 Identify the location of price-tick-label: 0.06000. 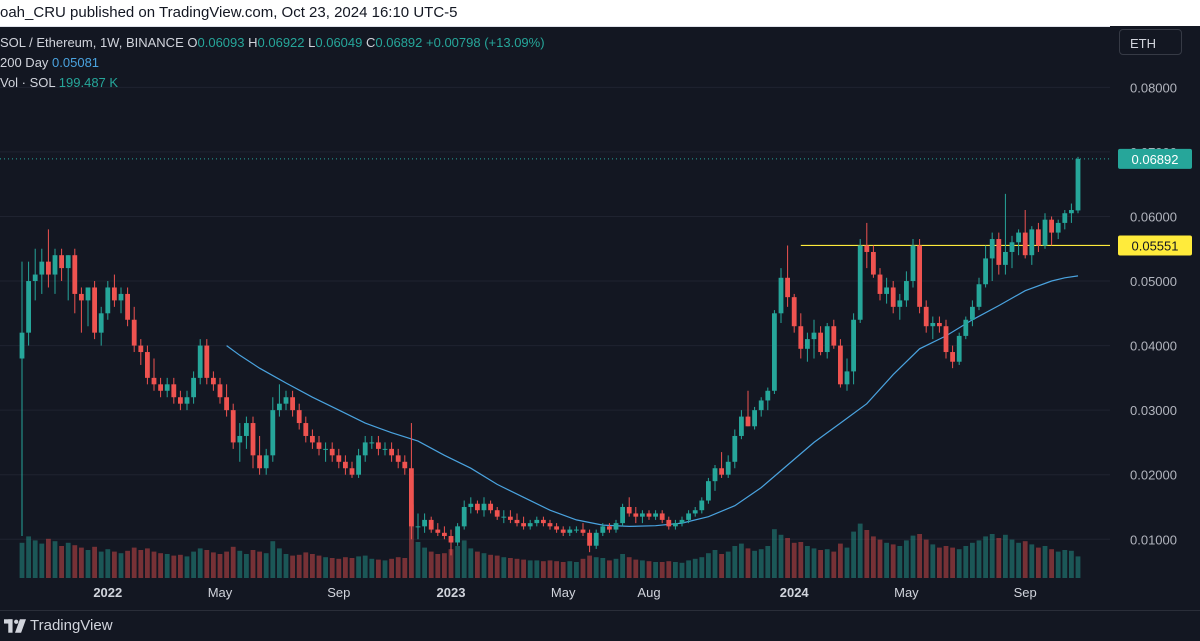
(1153, 216).